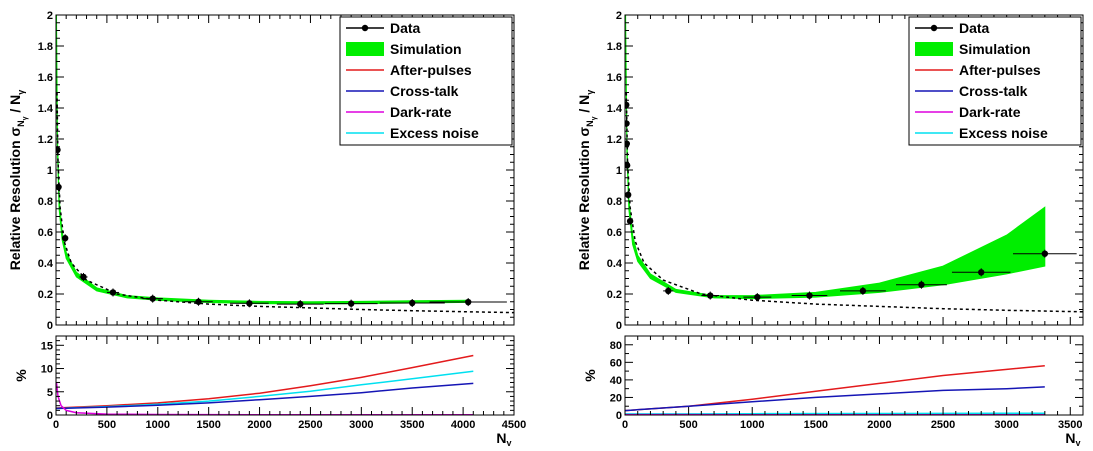 The image size is (1093, 451). What do you see at coordinates (463, 425) in the screenshot?
I see `x-tick-label: 4000` at bounding box center [463, 425].